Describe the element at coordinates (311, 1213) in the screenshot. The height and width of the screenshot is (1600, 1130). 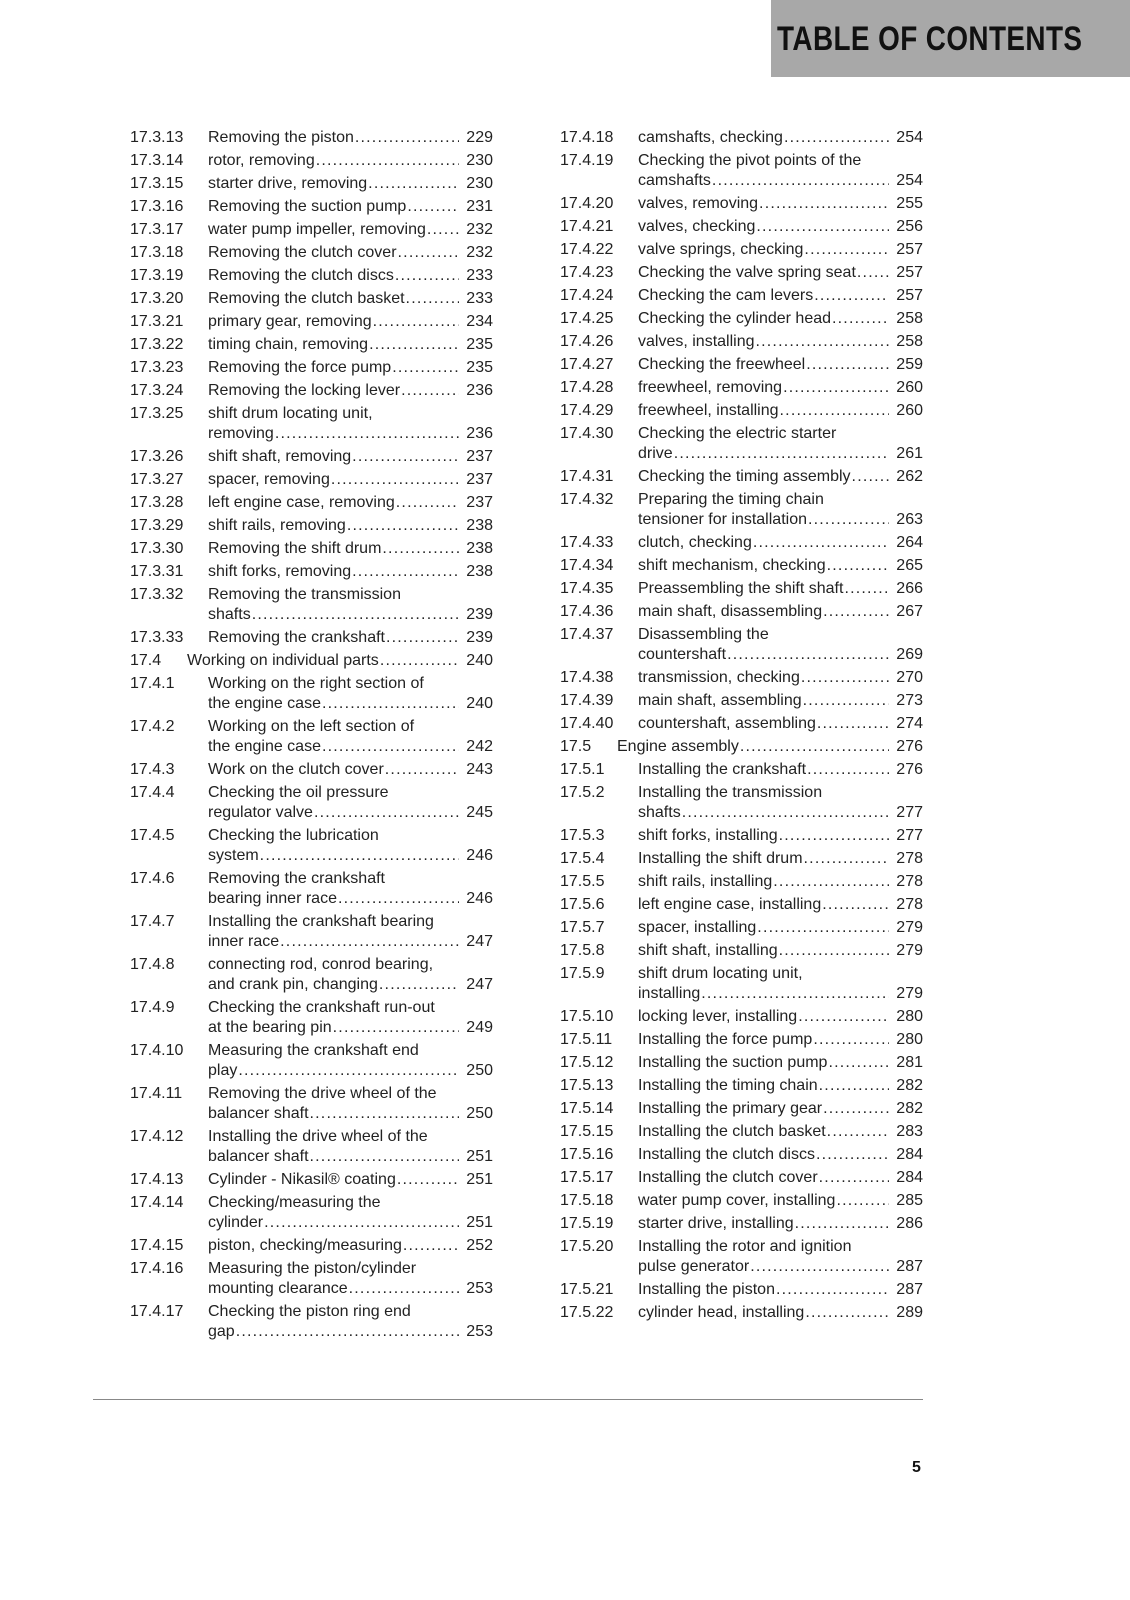
I see `toc-entry: 17.4.14 Checking/measuring the cylinder 251` at that location.